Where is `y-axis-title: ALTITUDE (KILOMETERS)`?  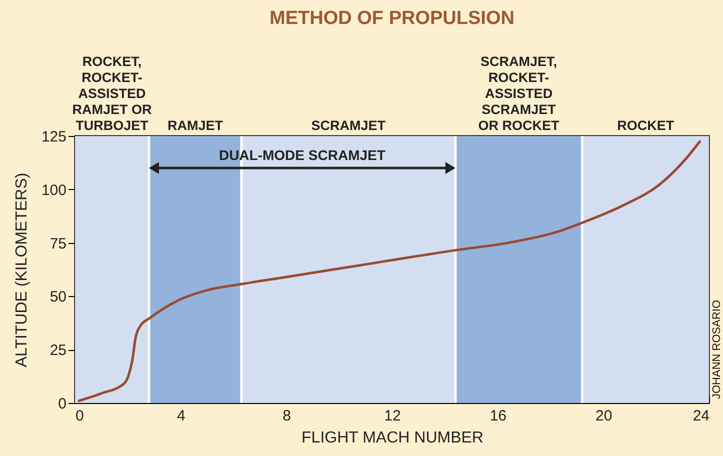
y-axis-title: ALTITUDE (KILOMETERS) is located at coordinates (21, 270).